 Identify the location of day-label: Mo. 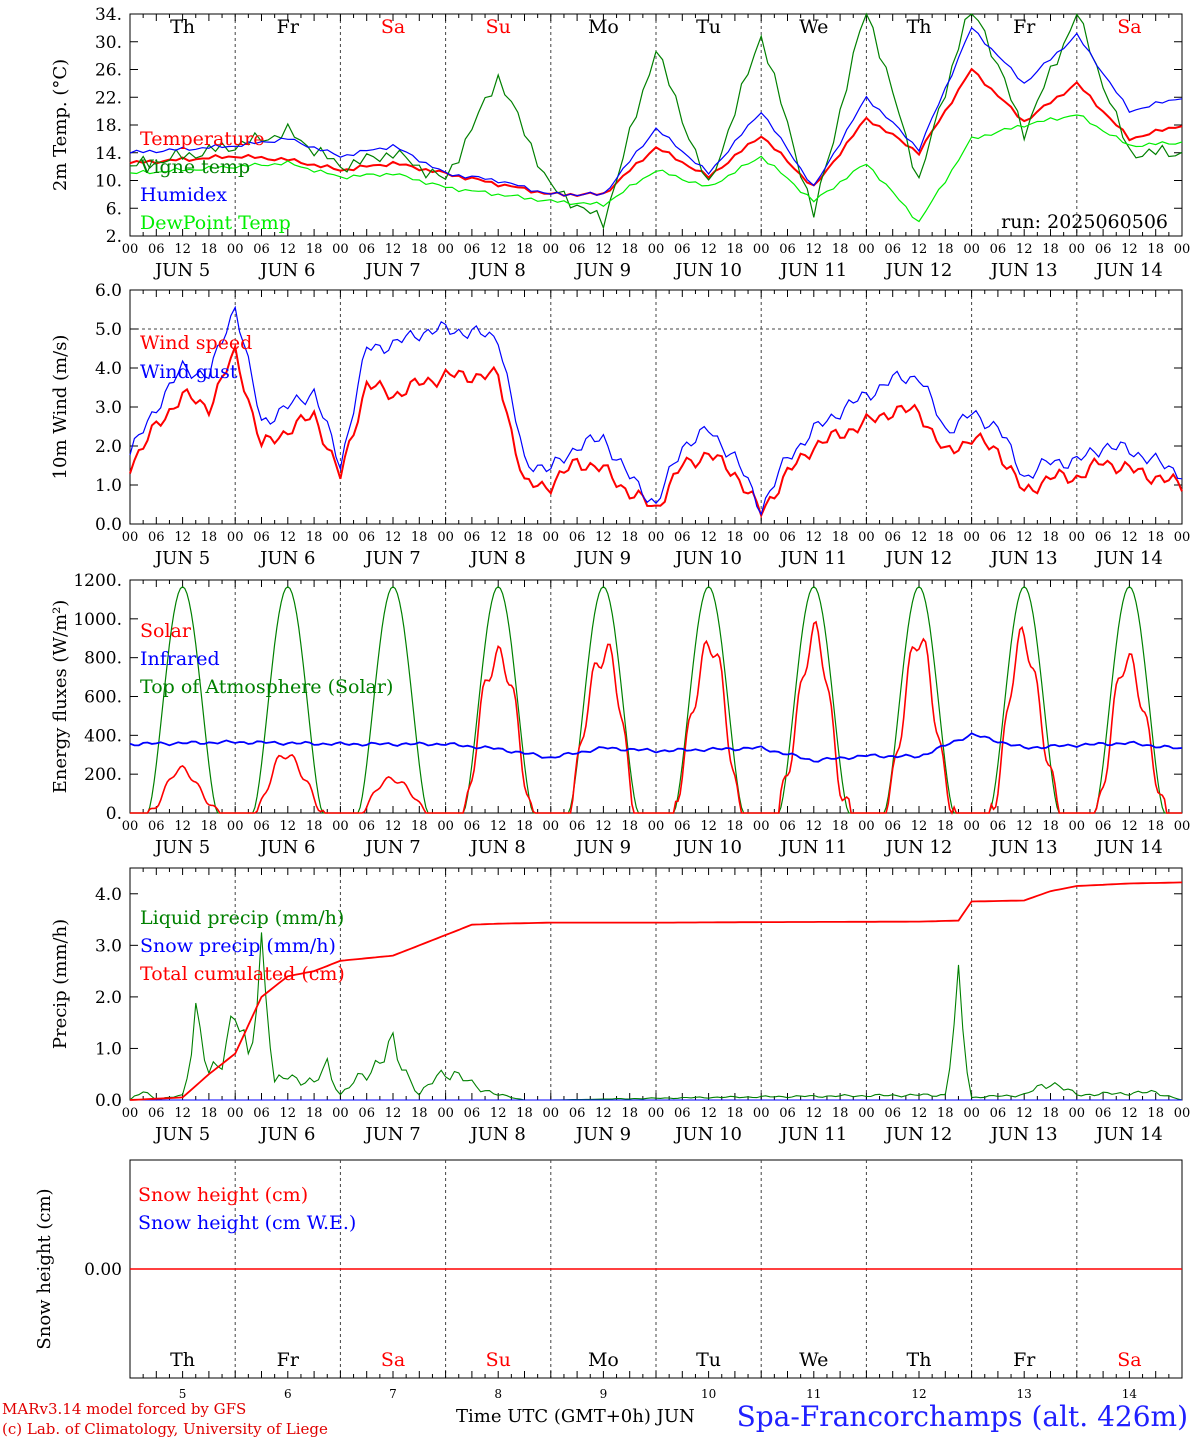
(603, 27).